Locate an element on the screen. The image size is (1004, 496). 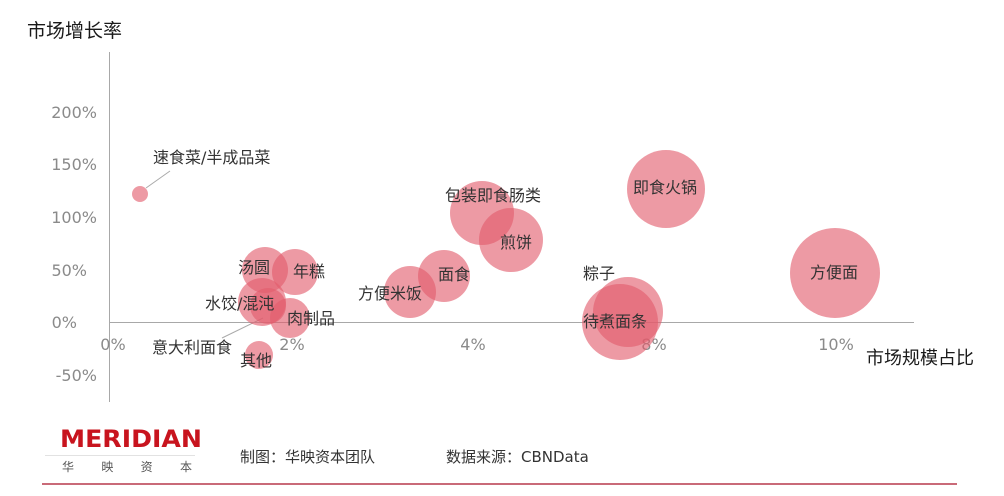
bubble-label: 方便面 is located at coordinates (834, 272).